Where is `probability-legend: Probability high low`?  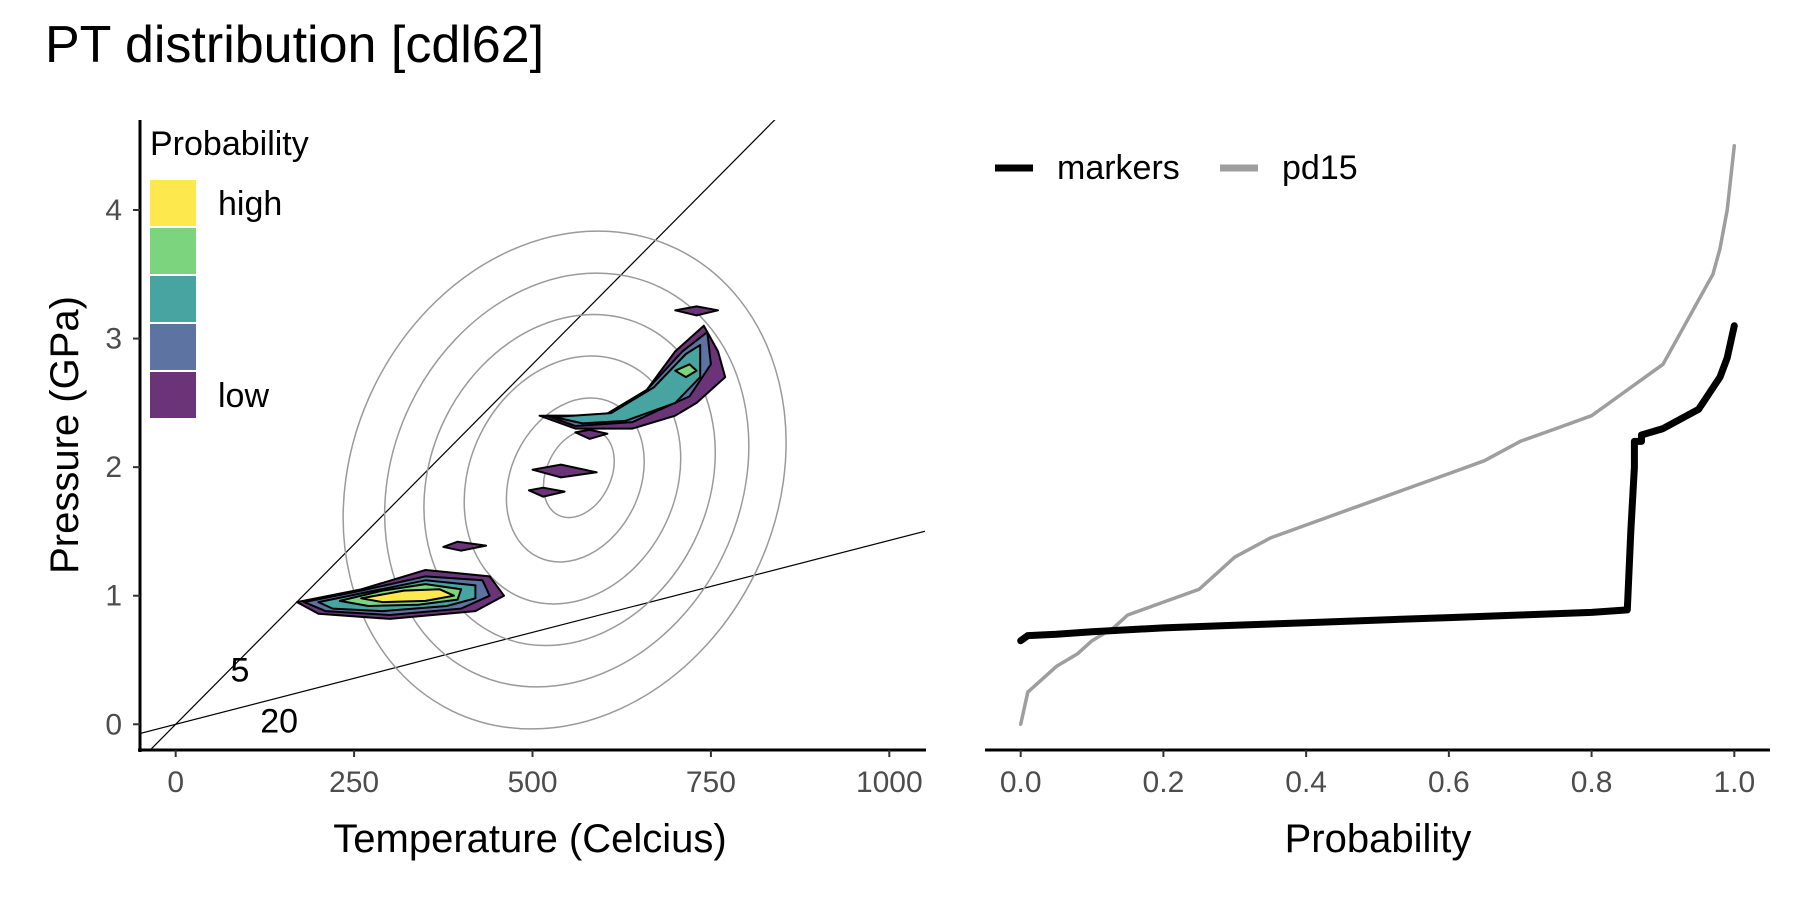 probability-legend: Probability high low is located at coordinates (229, 271).